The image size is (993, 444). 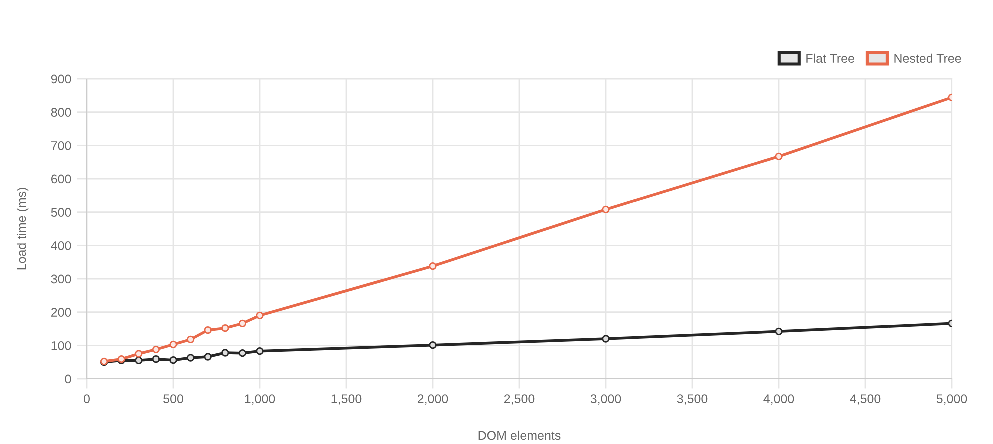 I want to click on y-tick-label: 500, so click(x=61, y=212).